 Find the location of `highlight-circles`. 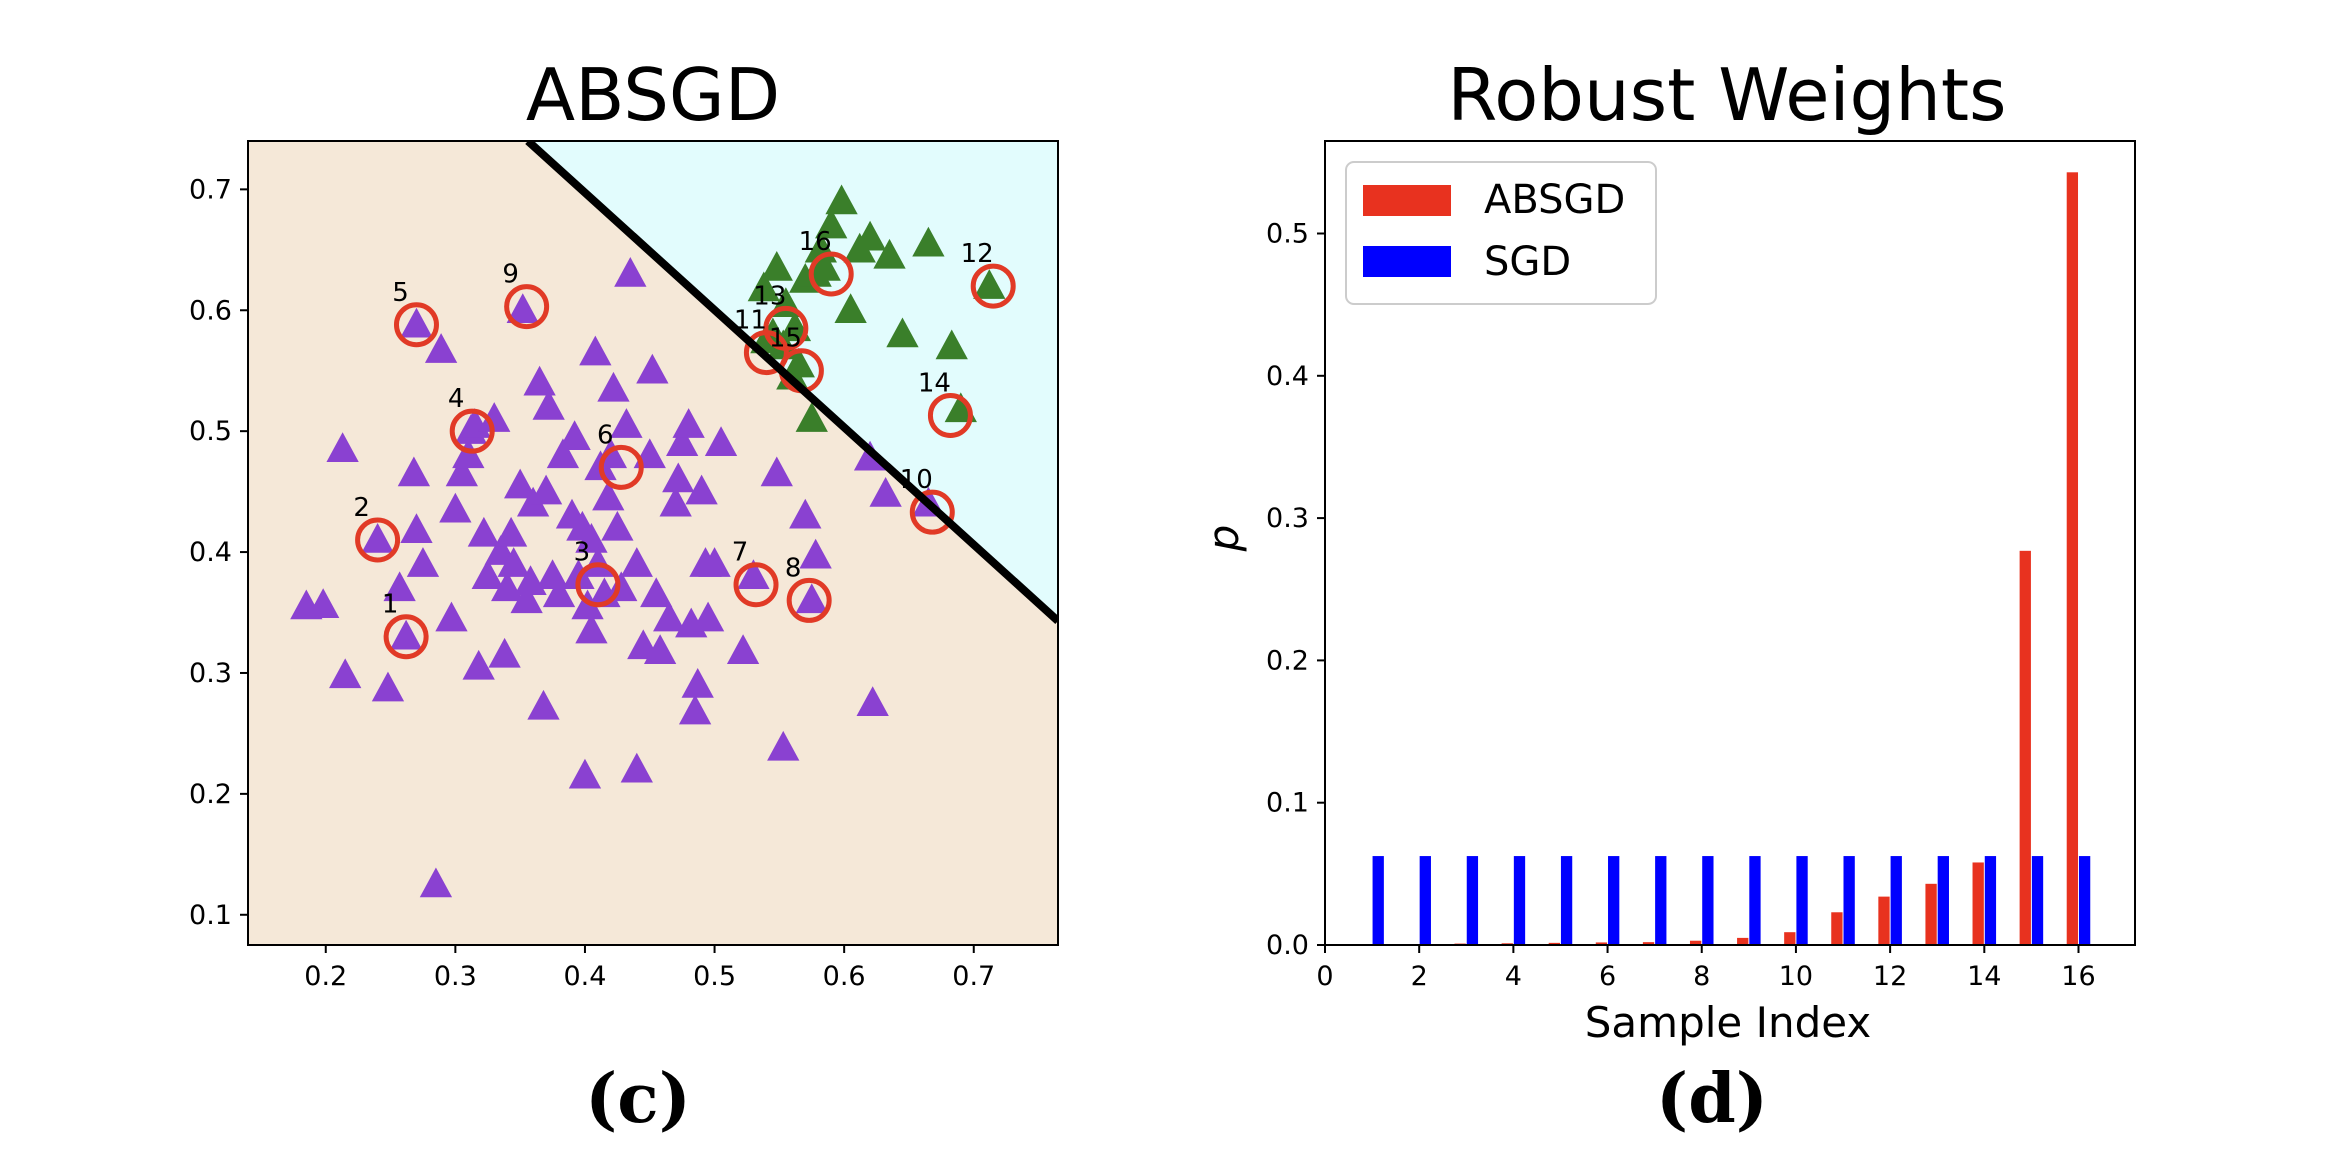

highlight-circles is located at coordinates (685, 455).